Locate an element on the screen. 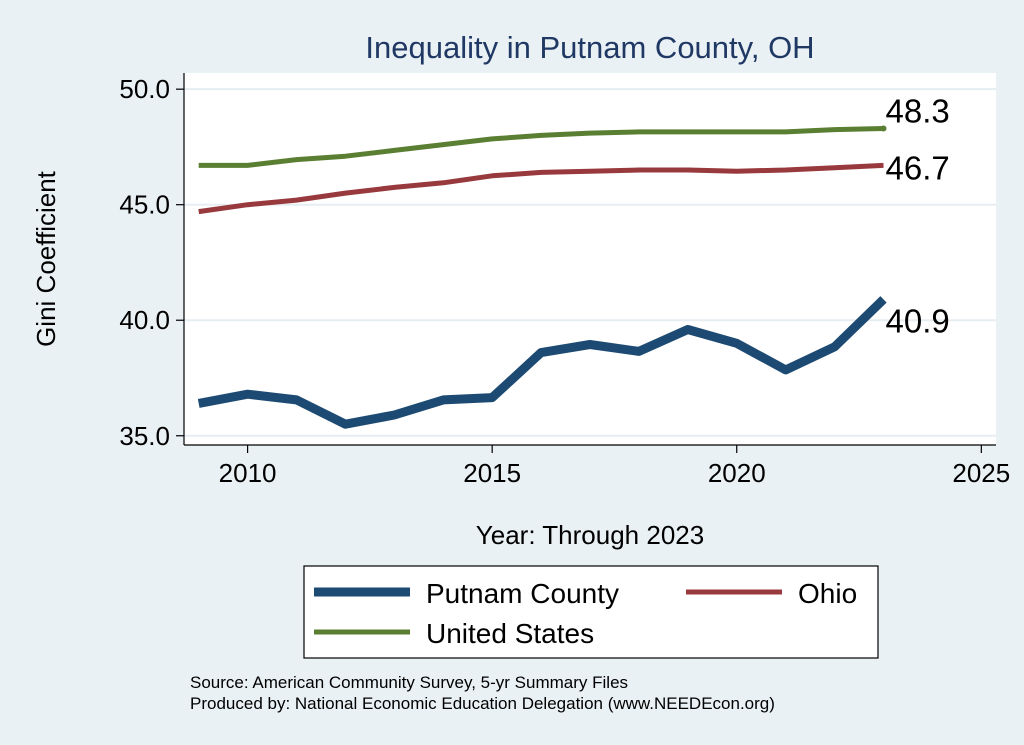 The image size is (1024, 745). series-end-marker-united-states is located at coordinates (883, 128).